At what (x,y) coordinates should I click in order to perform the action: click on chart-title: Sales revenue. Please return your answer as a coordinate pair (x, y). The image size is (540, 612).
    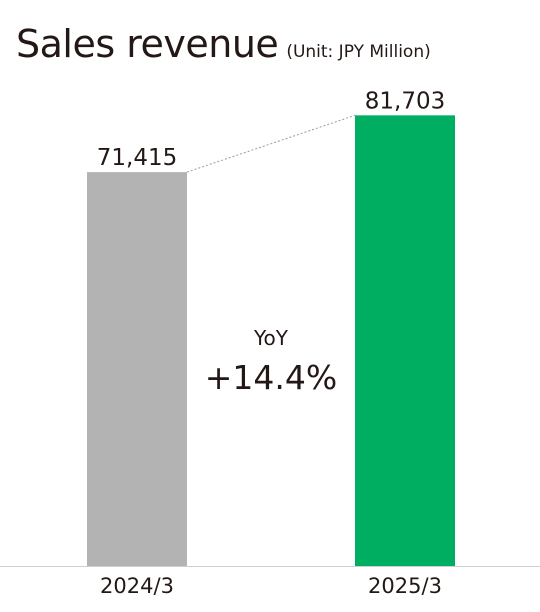
    Looking at the image, I should click on (147, 44).